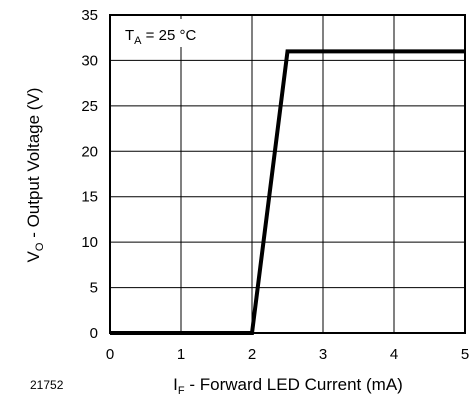 This screenshot has width=473, height=399. I want to click on x-tick-label-4: 4, so click(394, 354).